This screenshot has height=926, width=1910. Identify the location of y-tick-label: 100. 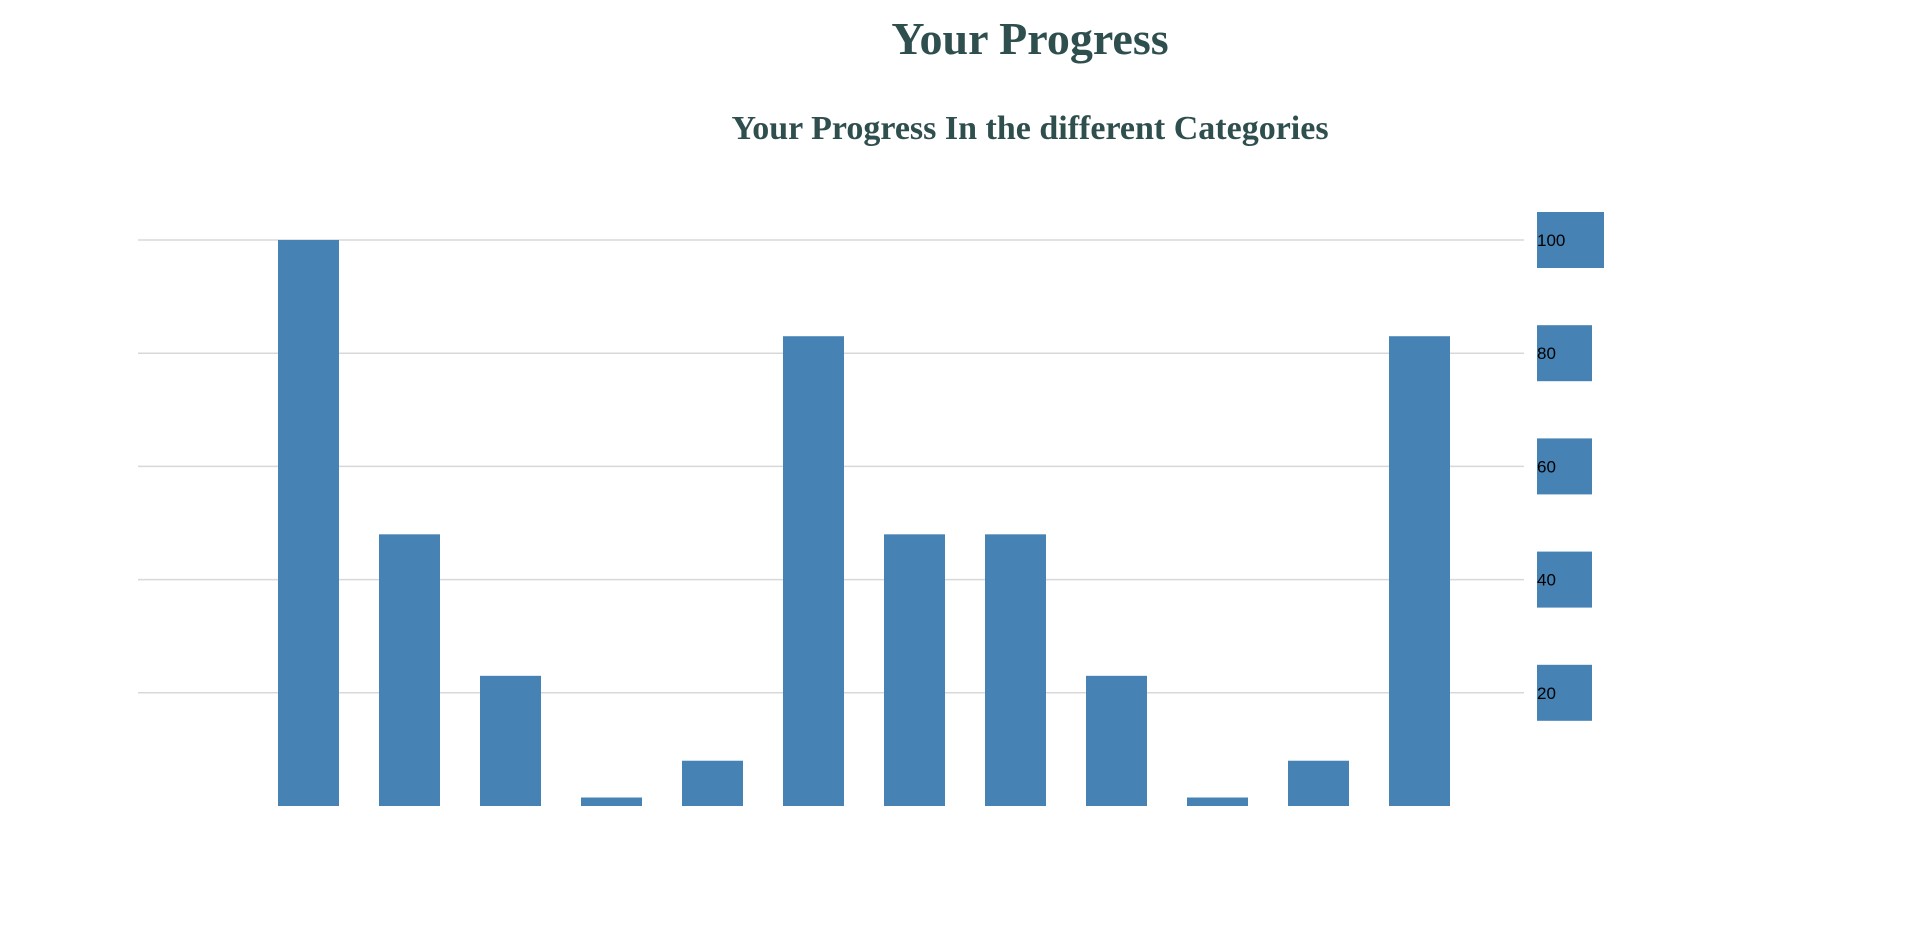
(1551, 240).